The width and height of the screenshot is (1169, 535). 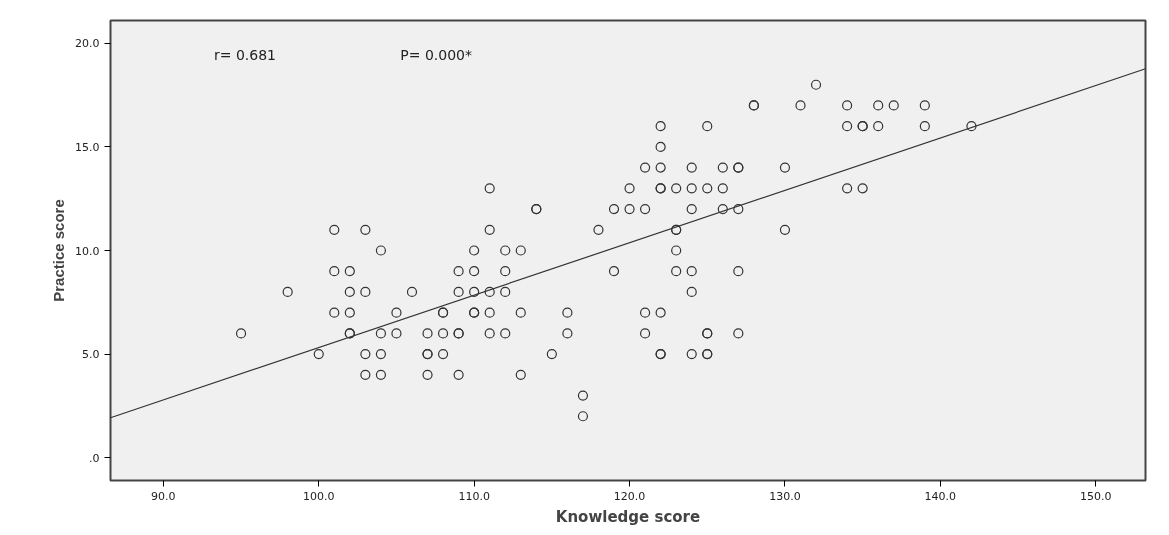 I want to click on y-tick-label: 20.0, so click(x=87, y=44).